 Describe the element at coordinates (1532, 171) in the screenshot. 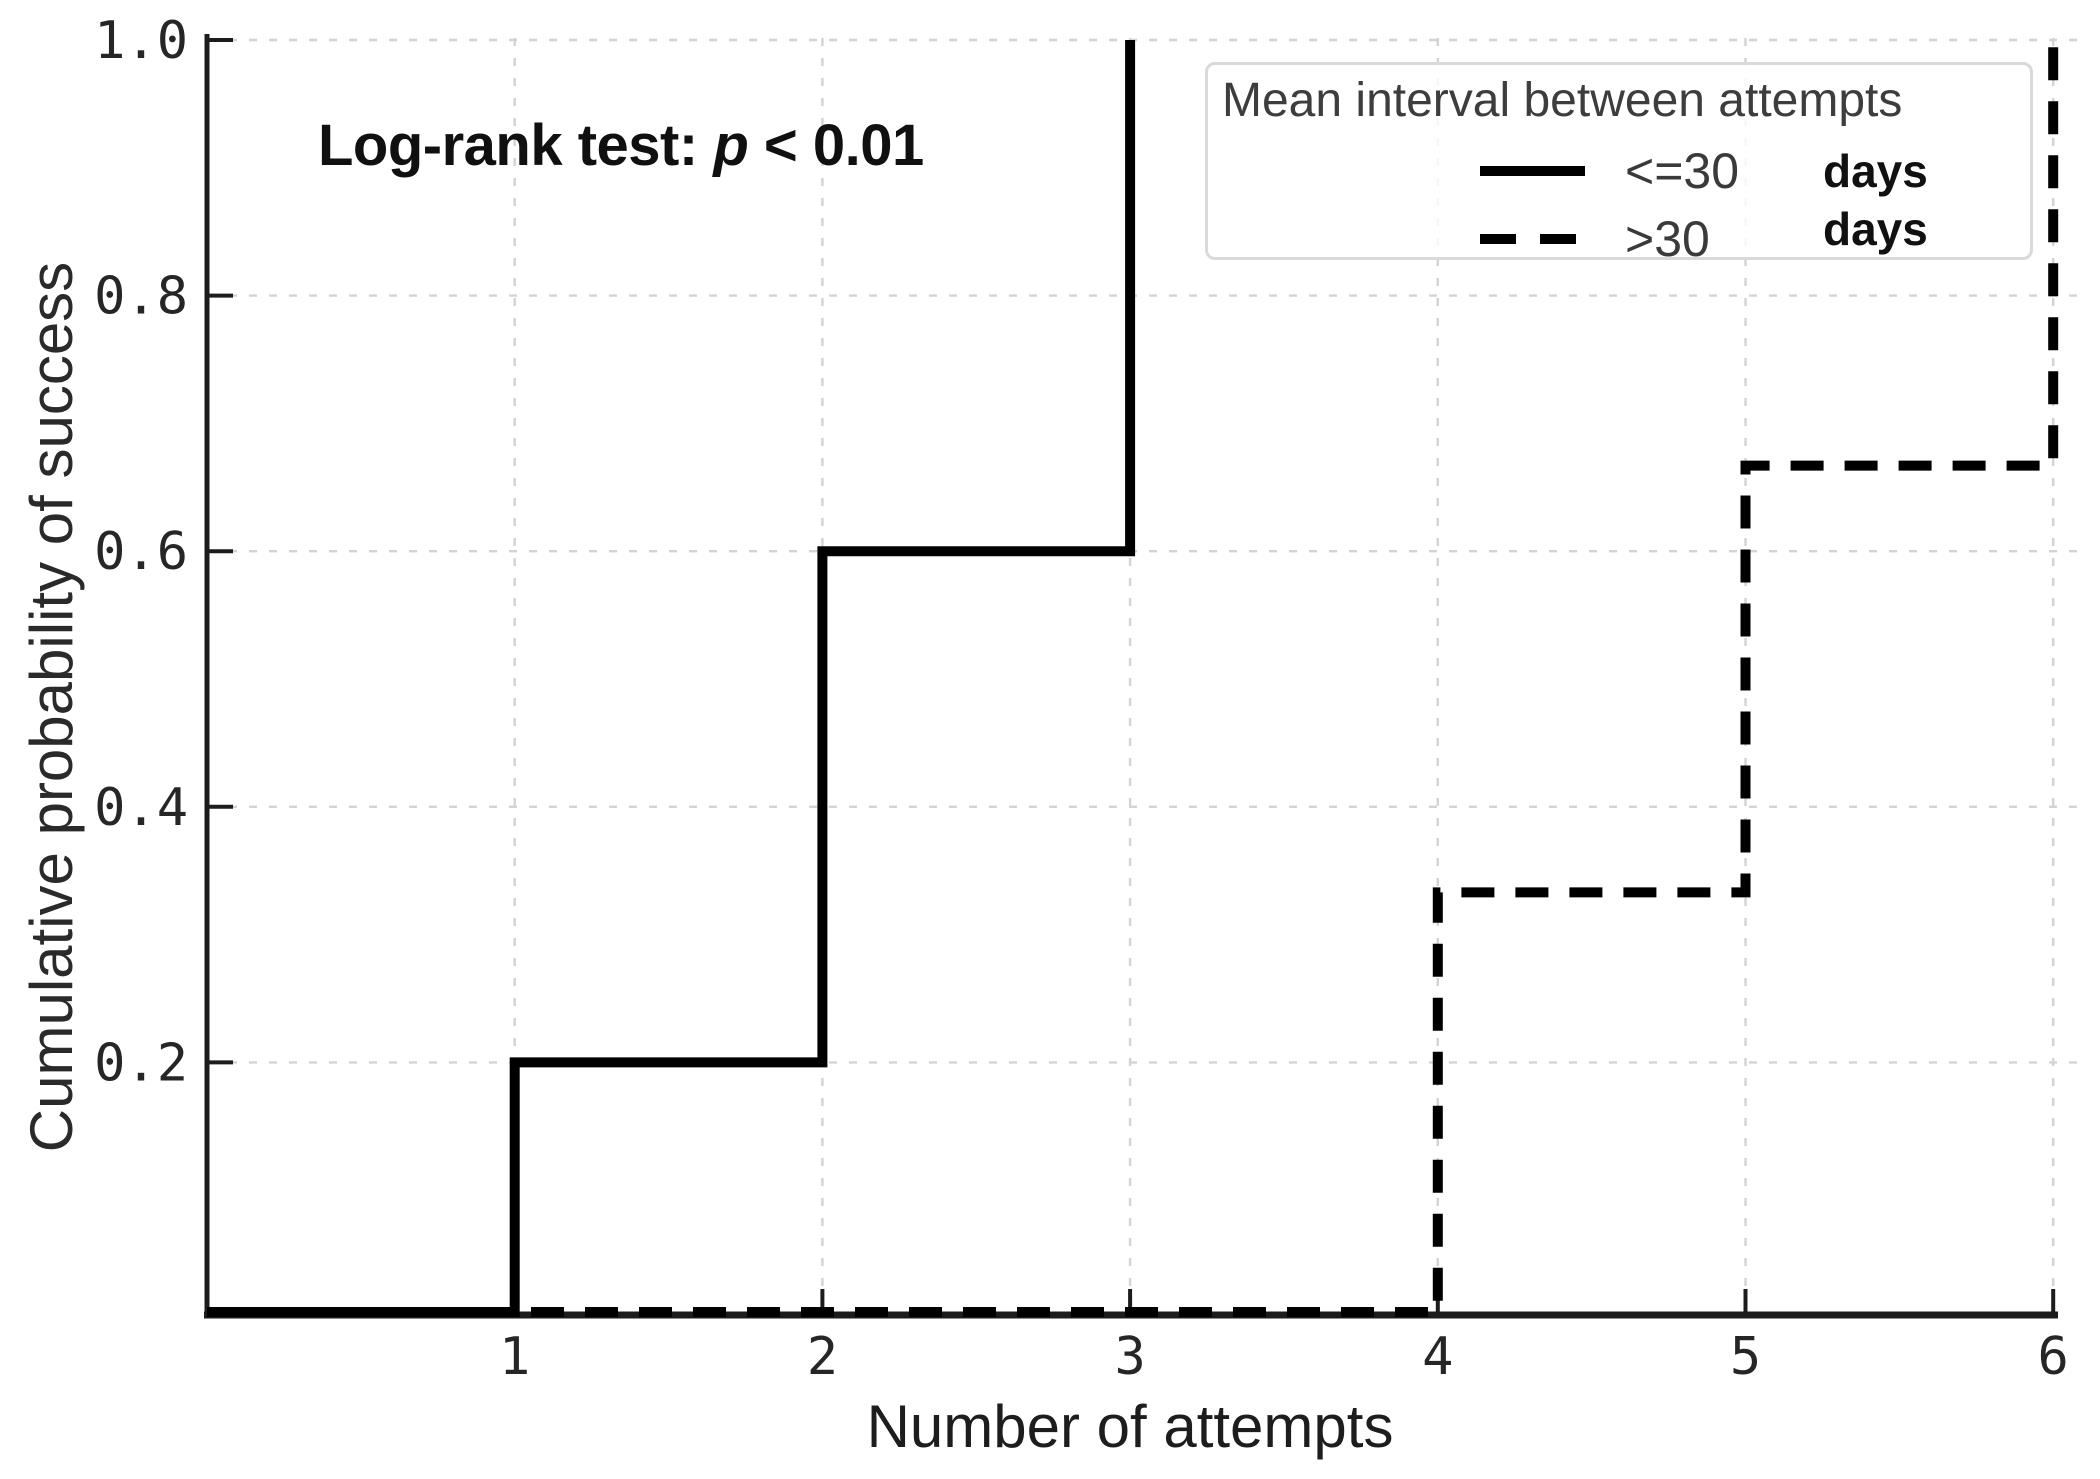

I see `solid-line-sample-icon` at that location.